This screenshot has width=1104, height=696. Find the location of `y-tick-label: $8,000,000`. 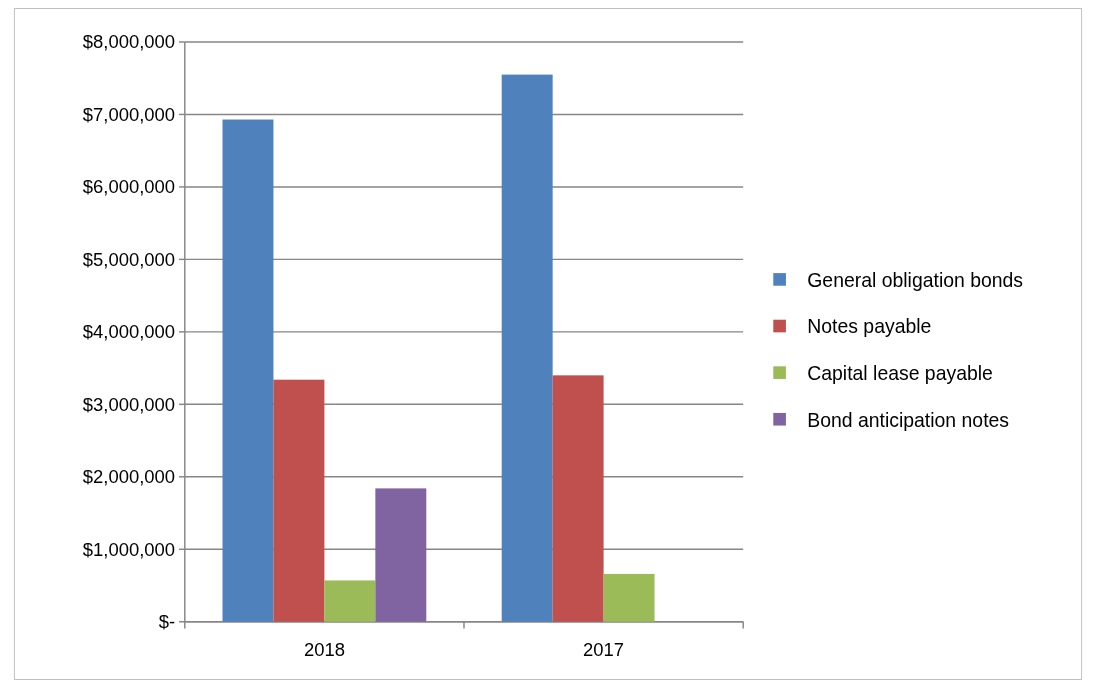

y-tick-label: $8,000,000 is located at coordinates (129, 42).